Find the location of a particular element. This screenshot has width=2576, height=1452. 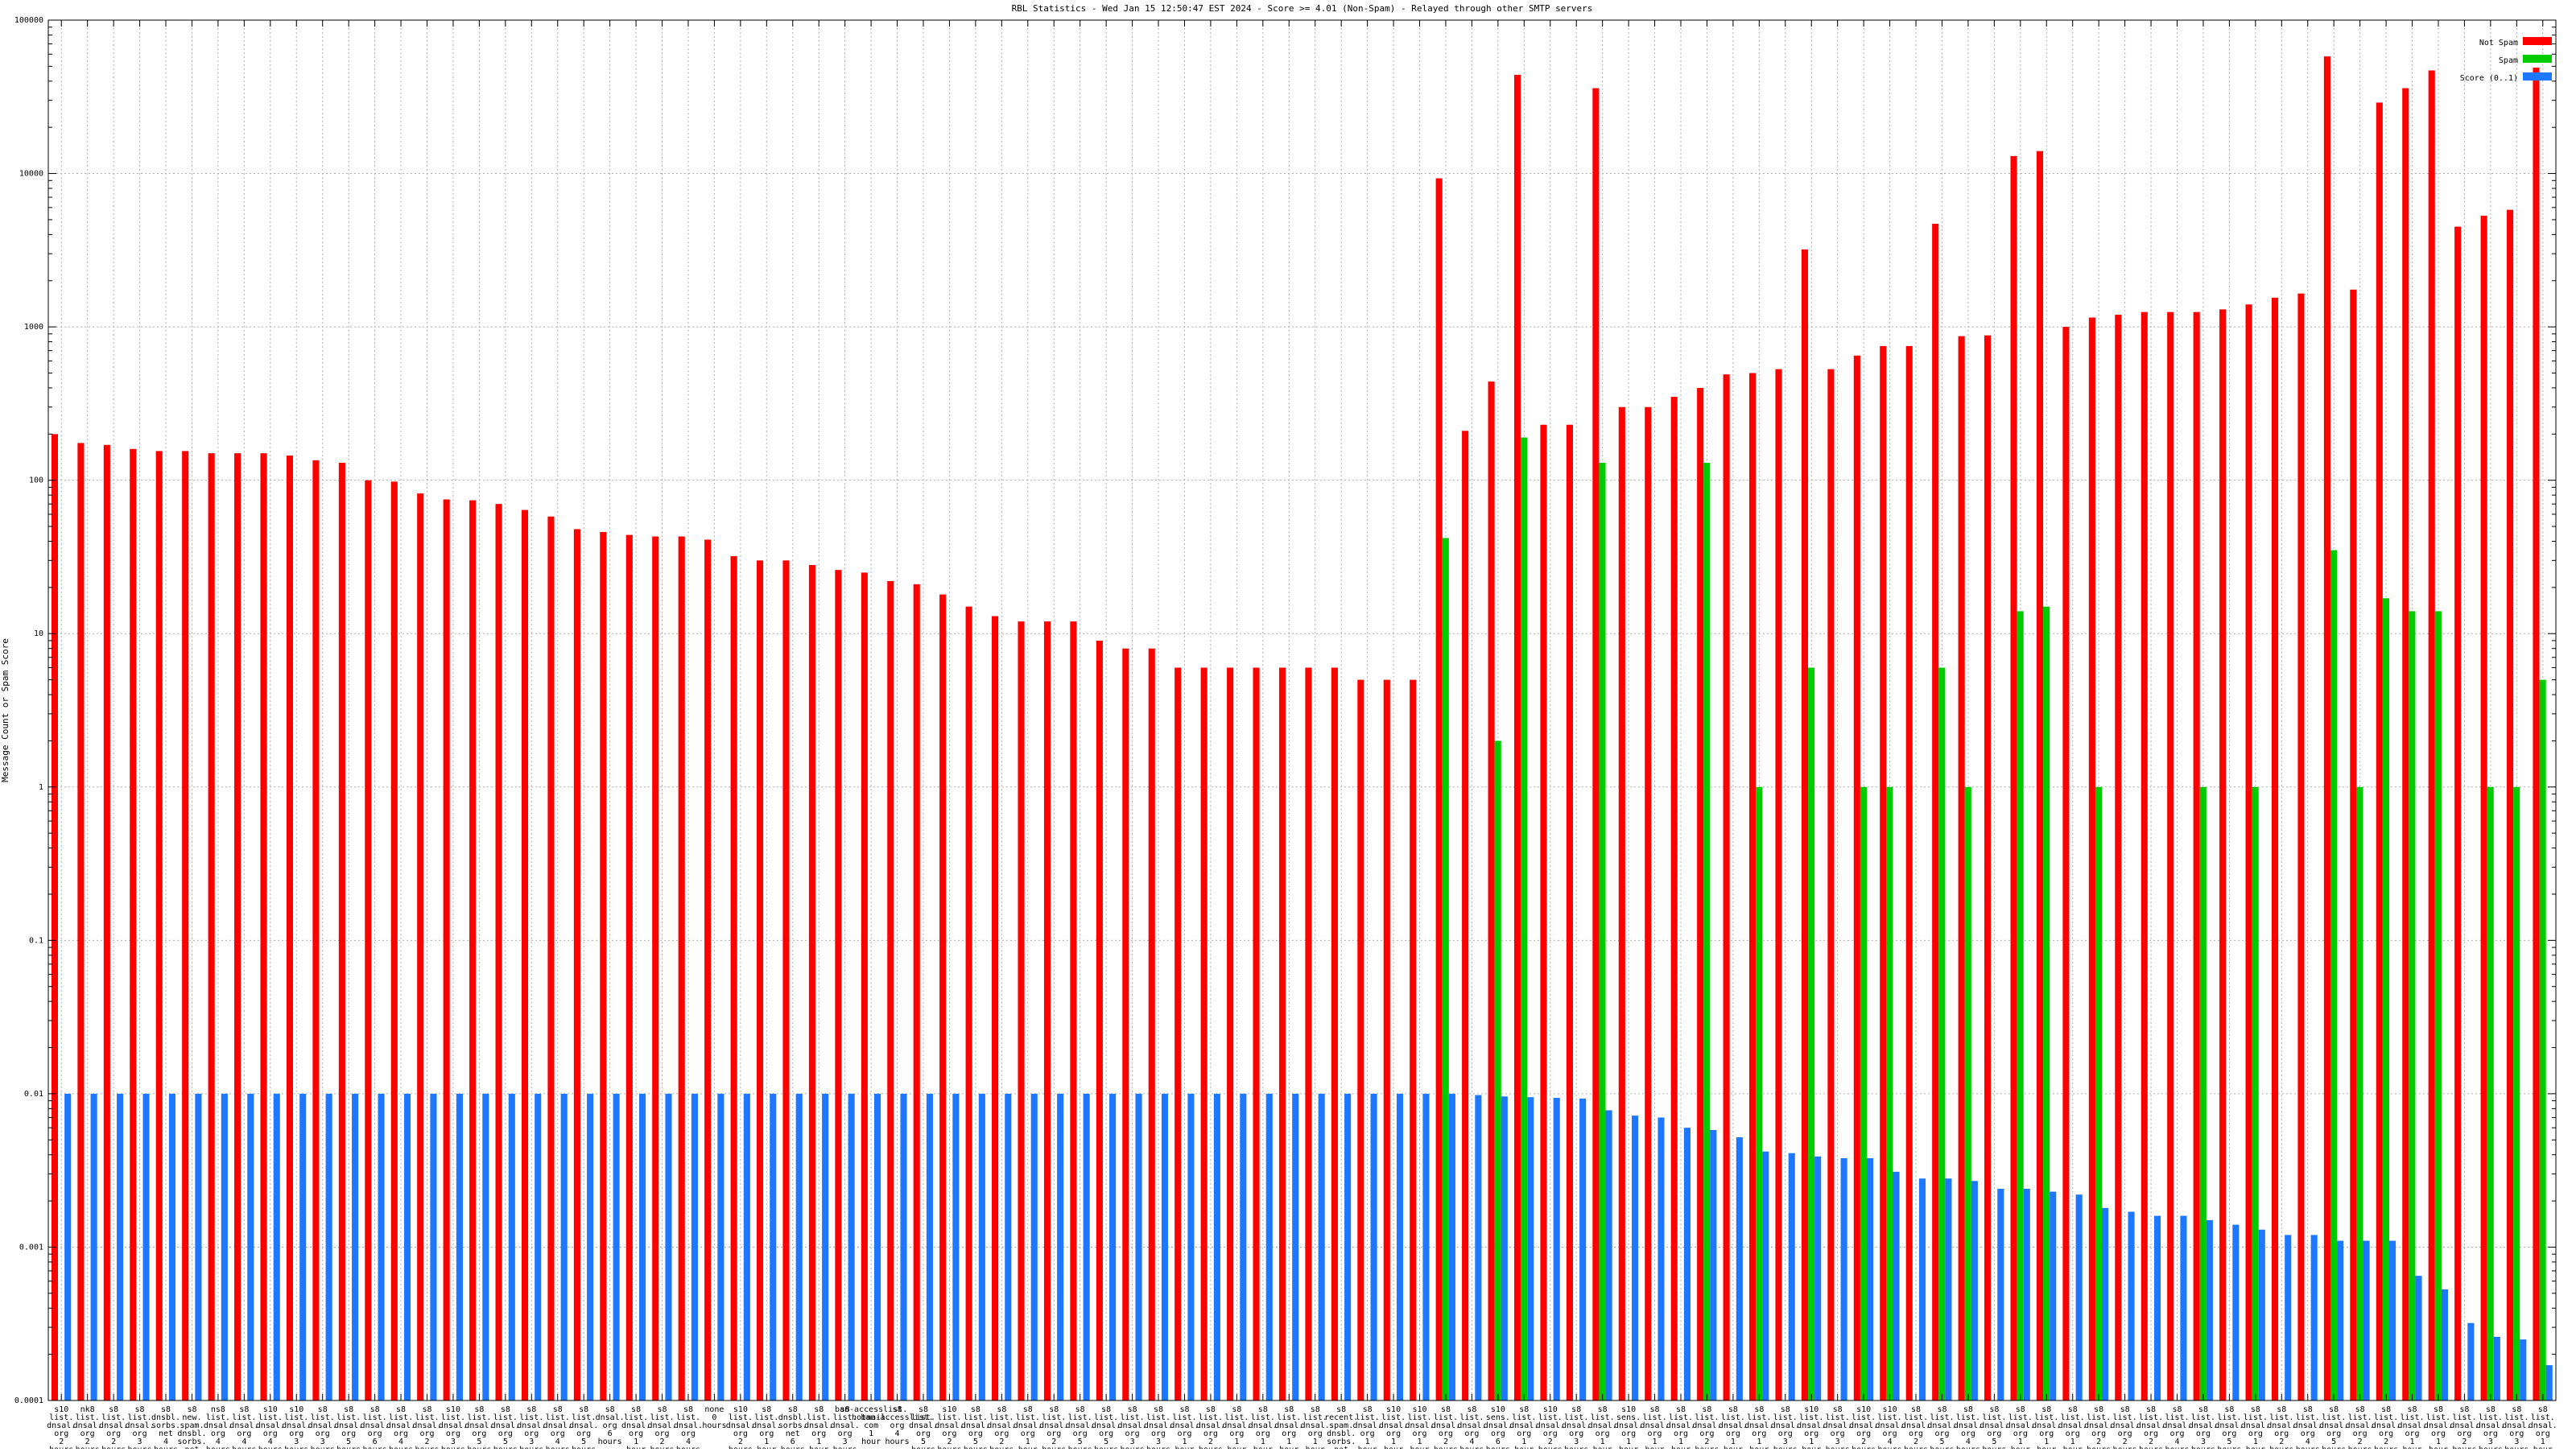

legend-label: Score (0..1) is located at coordinates (2489, 78).